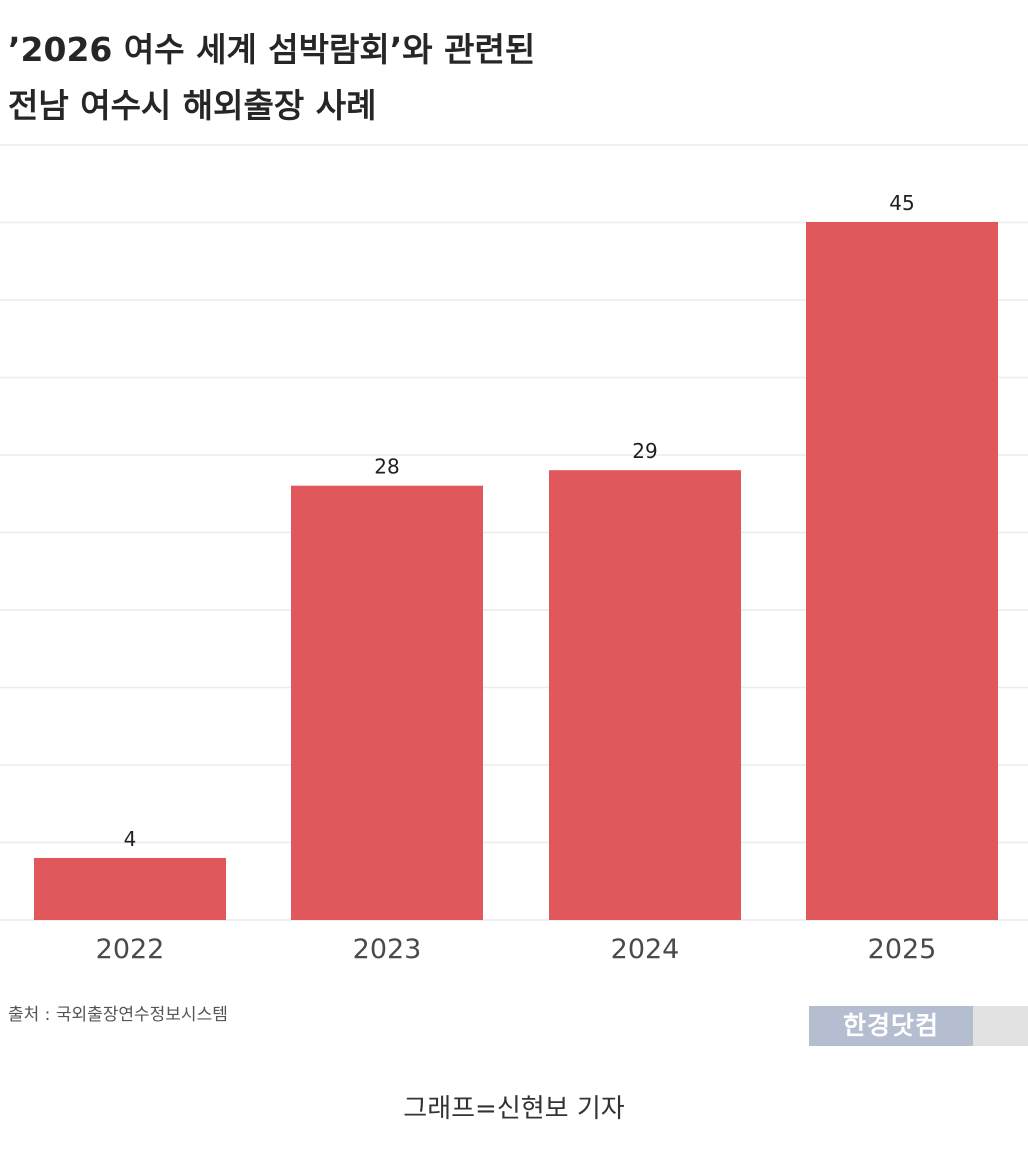  What do you see at coordinates (386, 467) in the screenshot?
I see `value-label-2023: 28` at bounding box center [386, 467].